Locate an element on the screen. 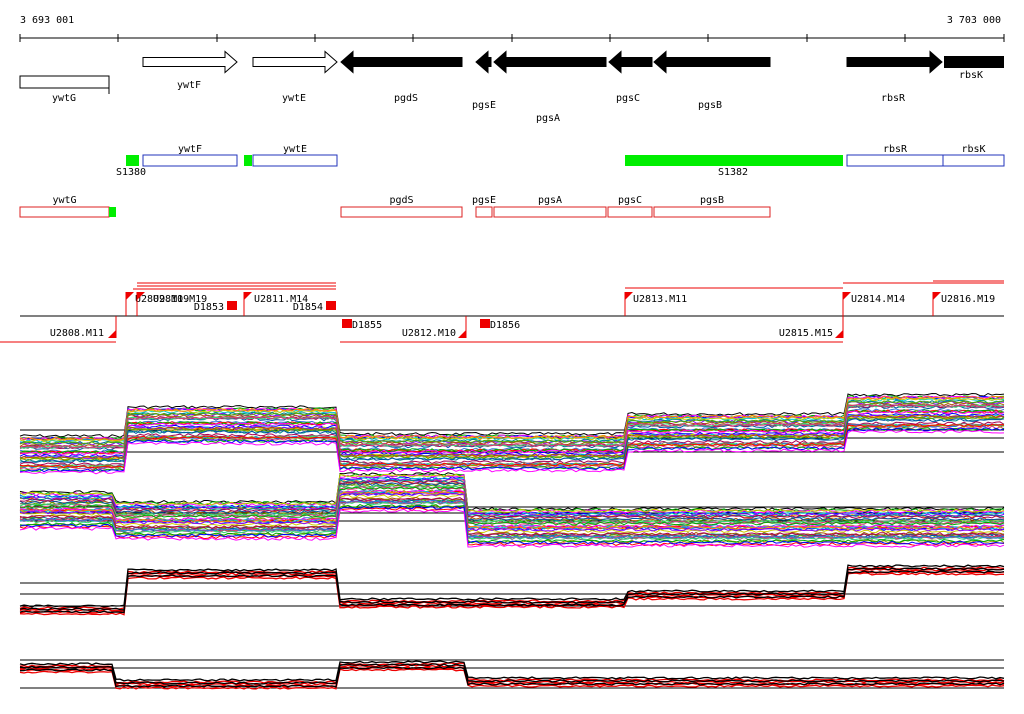 This screenshot has height=714, width=1024. gene-label: pgdS is located at coordinates (406, 98).